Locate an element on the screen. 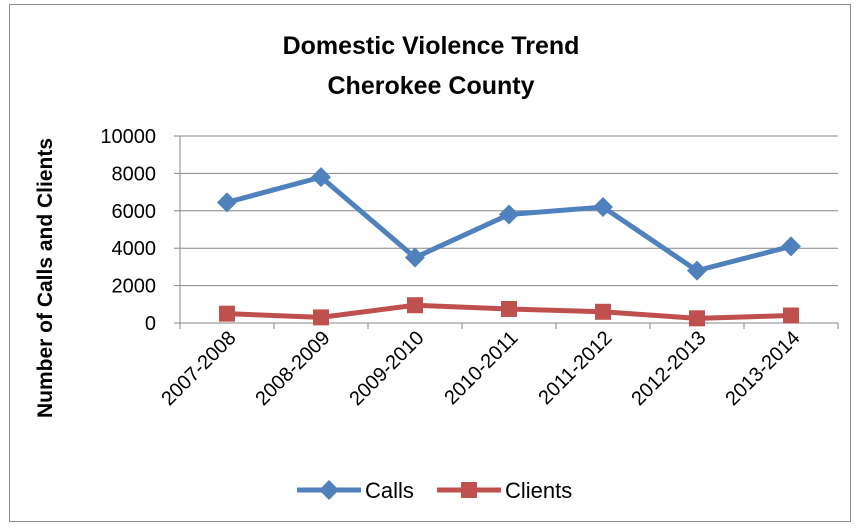  y-tick-label: 8000 is located at coordinates (134, 174).